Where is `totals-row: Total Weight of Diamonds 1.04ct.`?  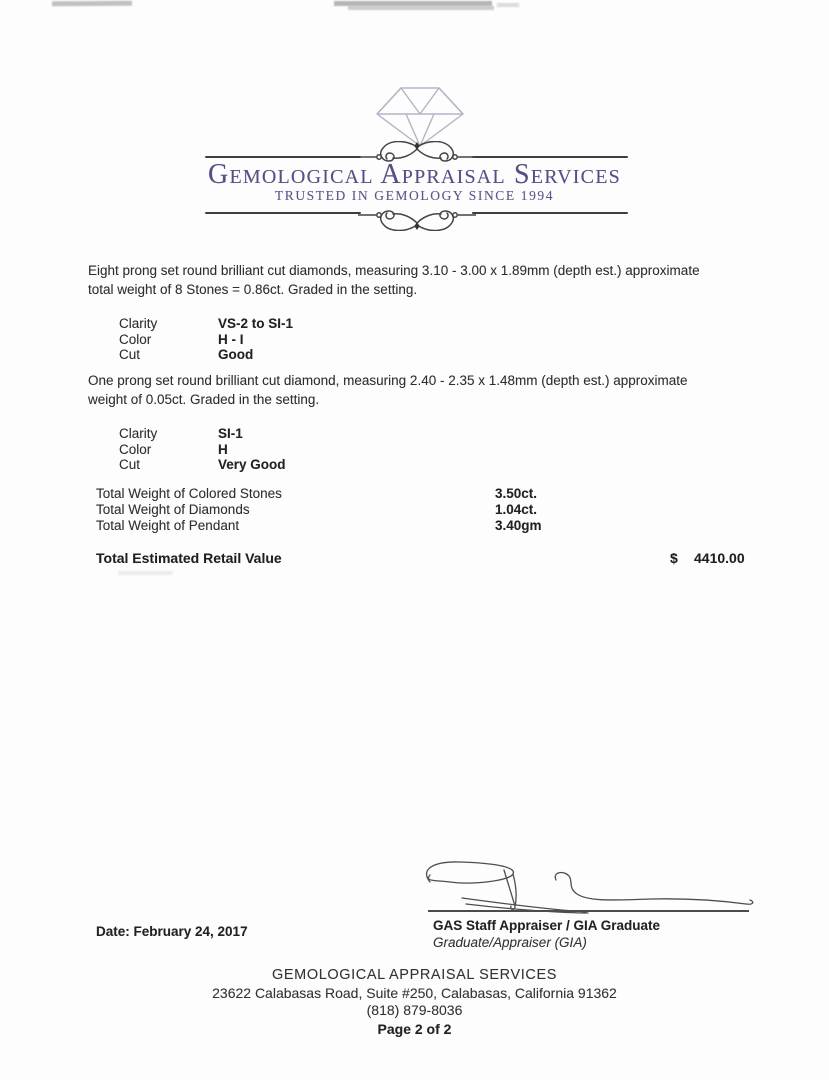
totals-row: Total Weight of Diamonds 1.04ct. is located at coordinates (319, 510).